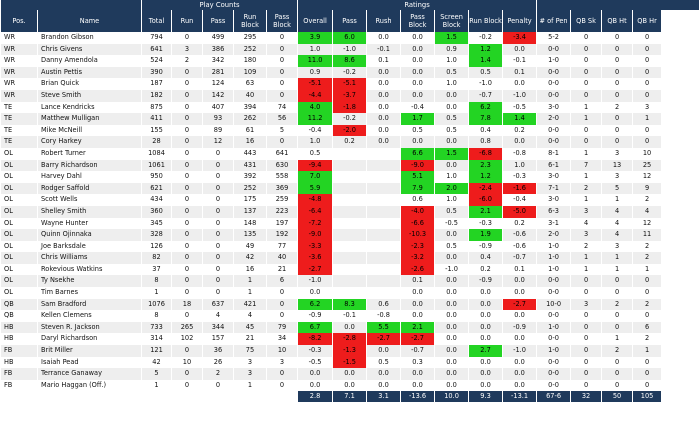 Image resolution: width=700 pixels, height=444 pixels. Describe the element at coordinates (89, 21) in the screenshot. I see `column-header: Name` at that location.